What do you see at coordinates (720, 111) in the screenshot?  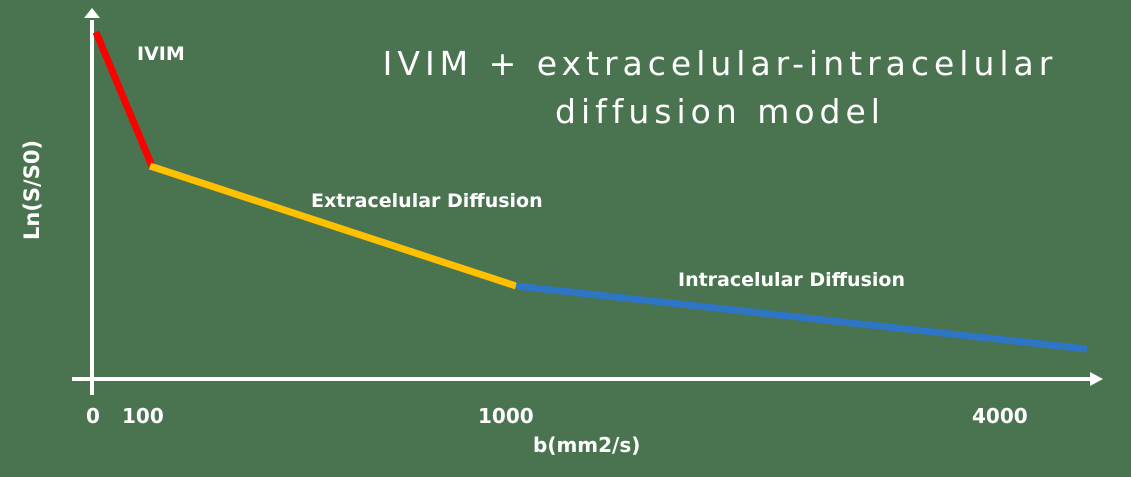 I see `chart-title-line2: diffusion model` at bounding box center [720, 111].